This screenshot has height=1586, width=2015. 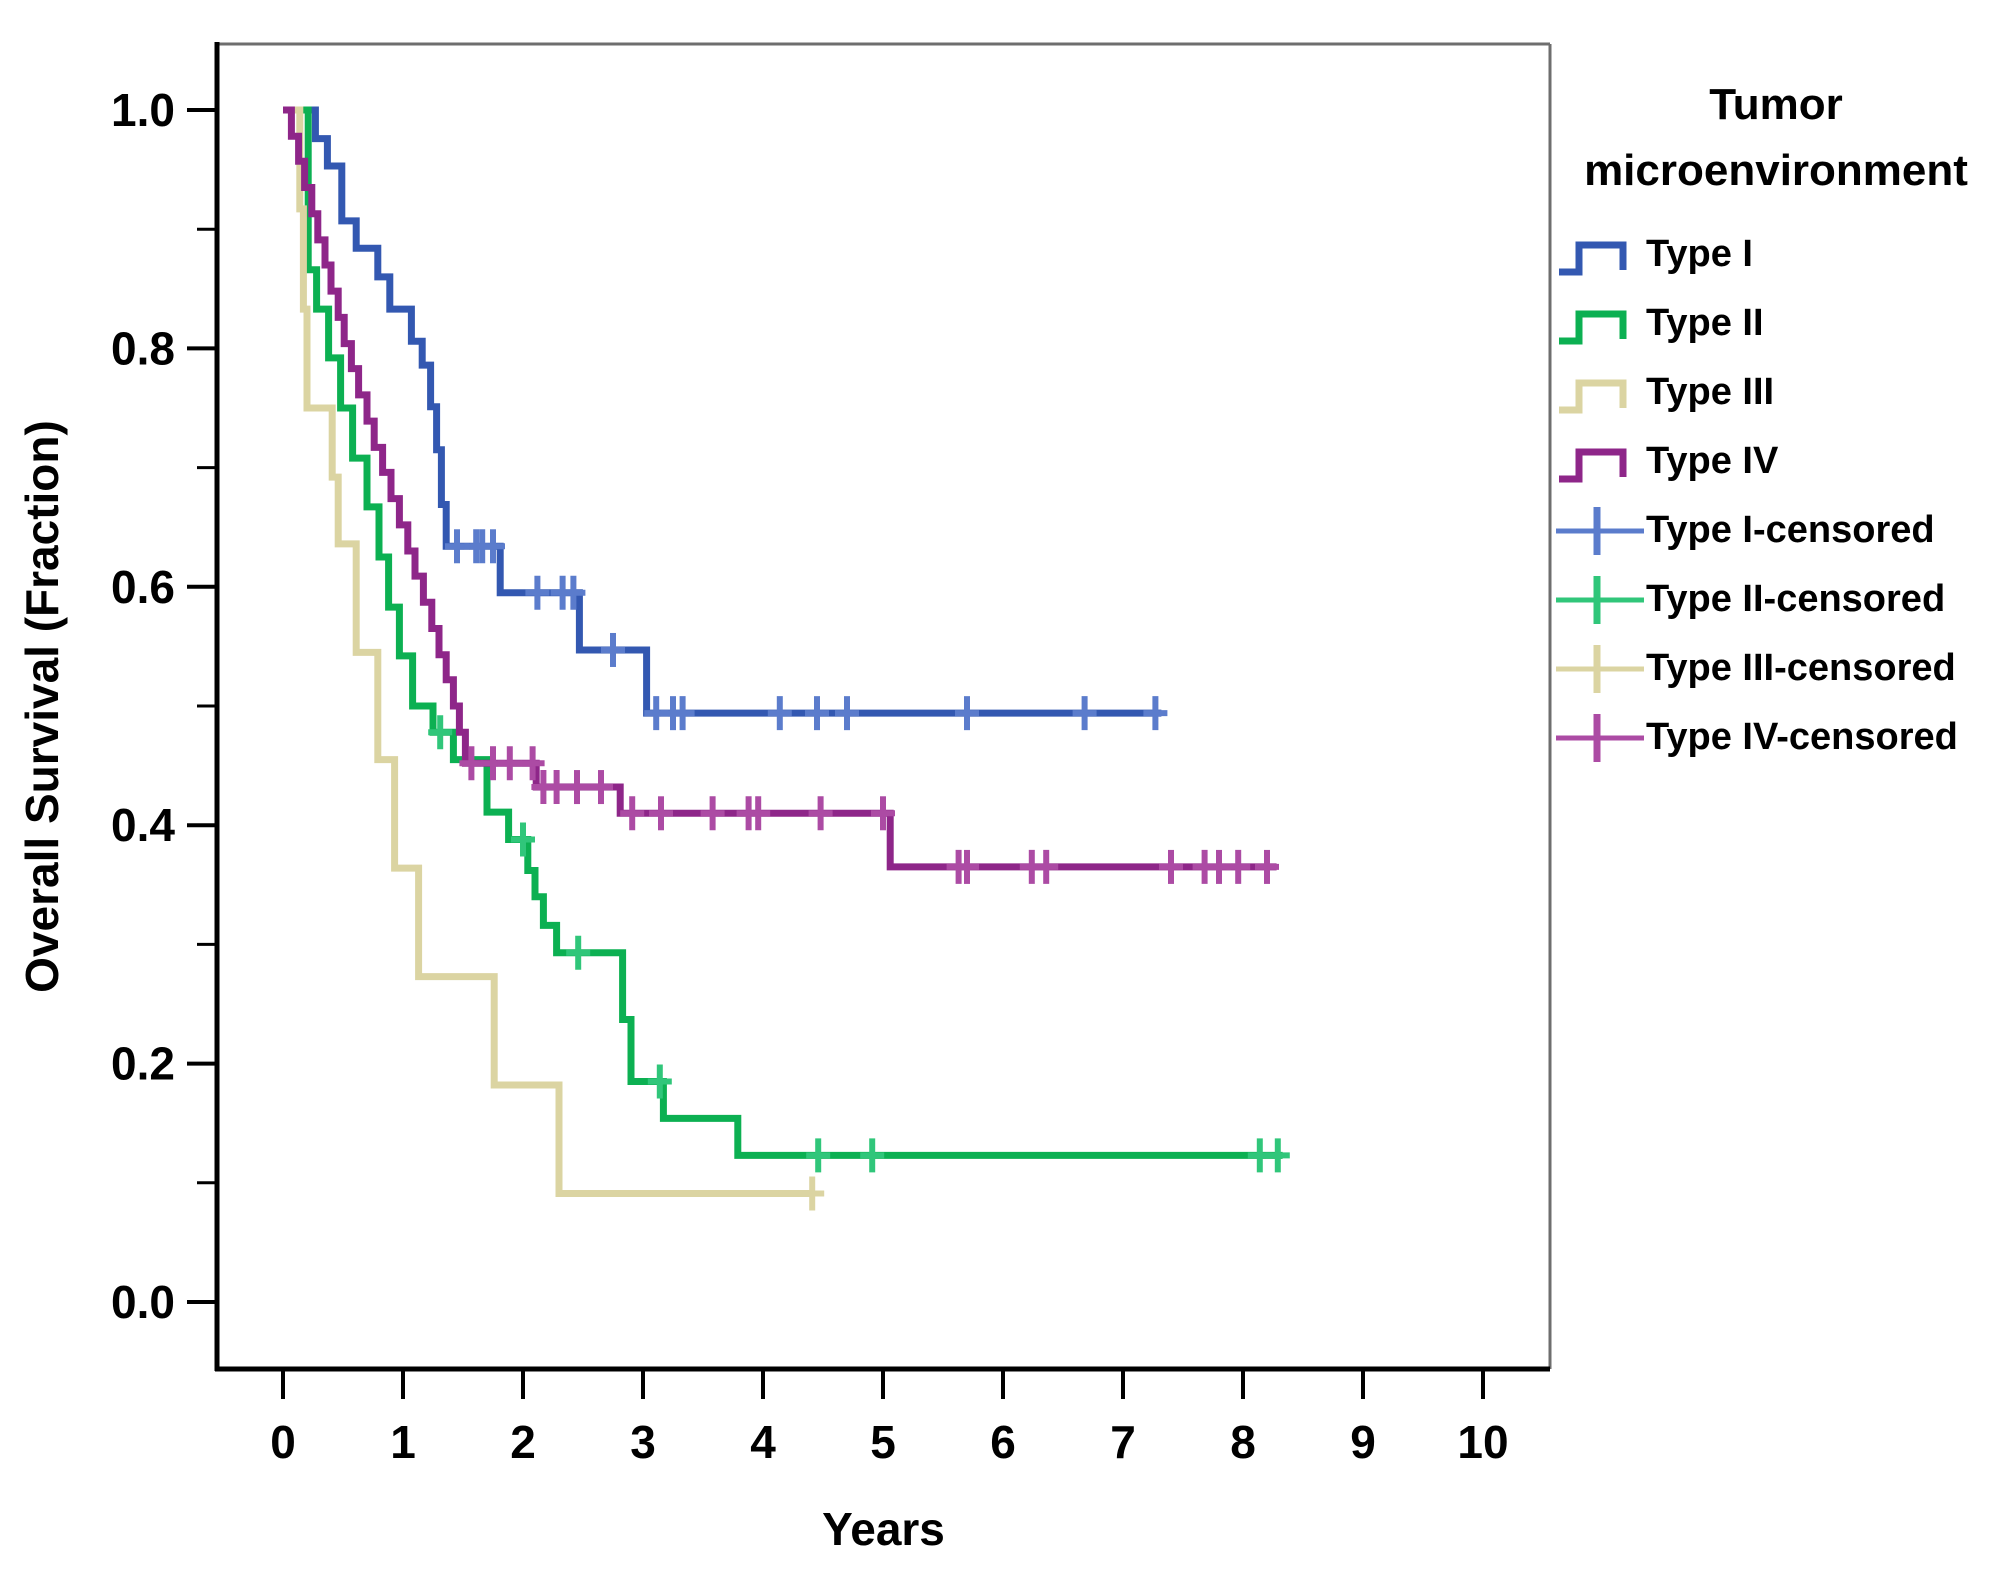 I want to click on legend-item-type-ii: Type II, so click(x=1782, y=323).